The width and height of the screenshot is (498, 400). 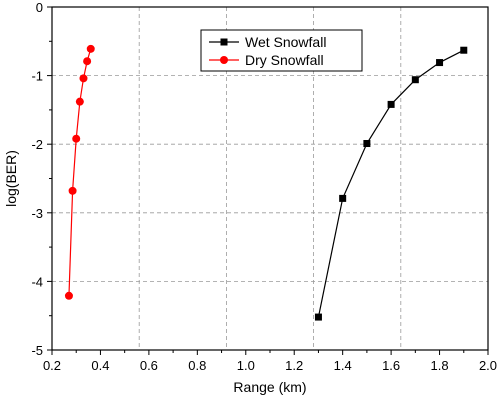 What do you see at coordinates (52, 365) in the screenshot?
I see `x-tick-label: 0.2` at bounding box center [52, 365].